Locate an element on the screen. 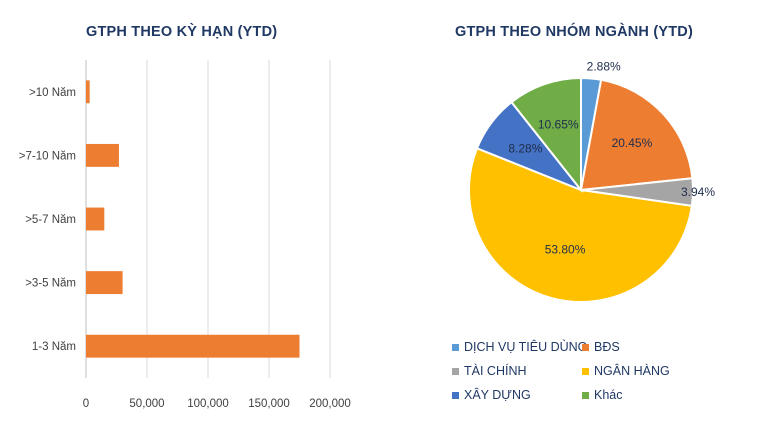  x-tick-label: 0 is located at coordinates (86, 404).